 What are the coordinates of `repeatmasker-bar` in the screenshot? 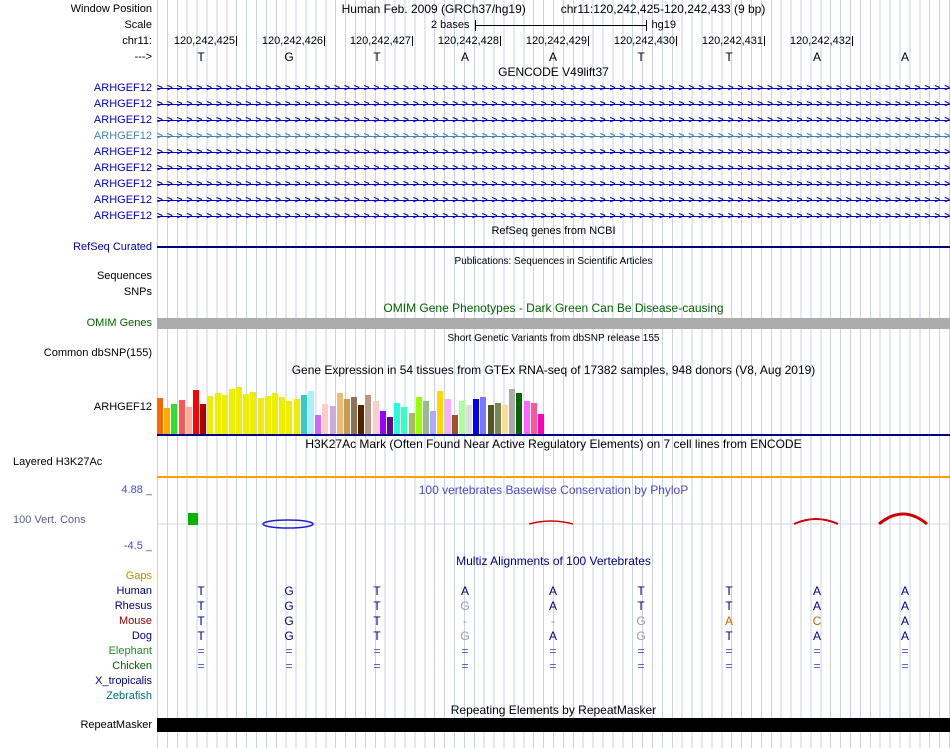 It's located at (553, 725).